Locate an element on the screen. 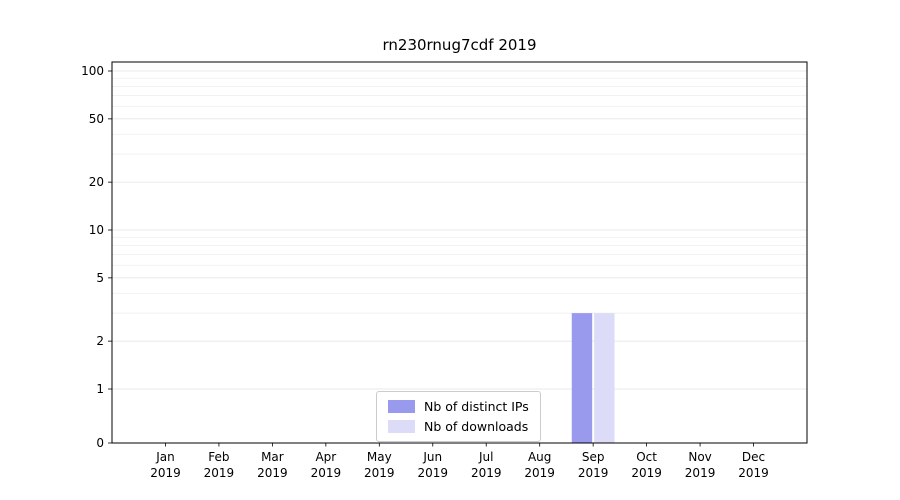 This screenshot has width=900, height=500. y-tick-label: 0 is located at coordinates (100, 443).